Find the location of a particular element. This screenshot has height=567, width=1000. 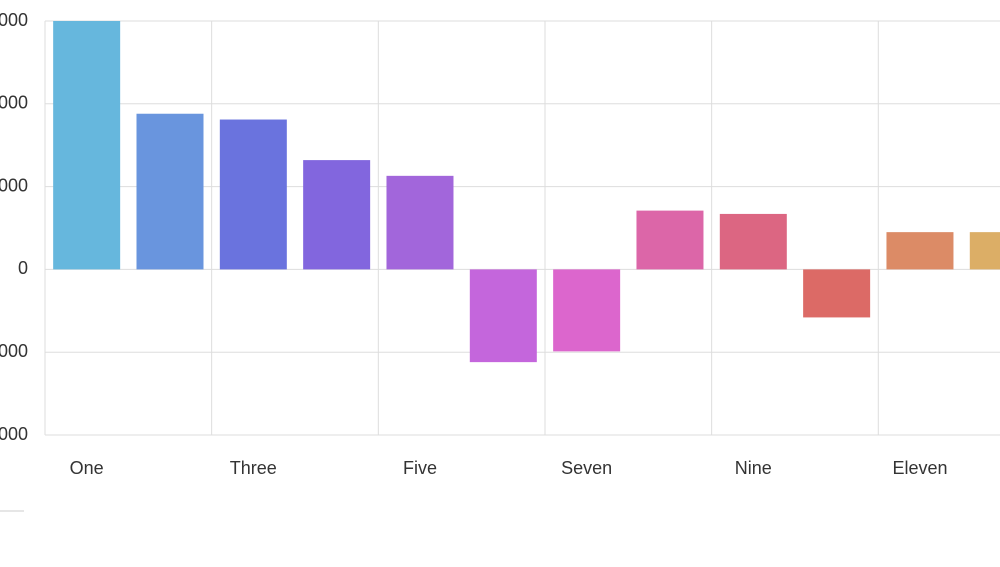

x-tick-label: Five is located at coordinates (420, 468).